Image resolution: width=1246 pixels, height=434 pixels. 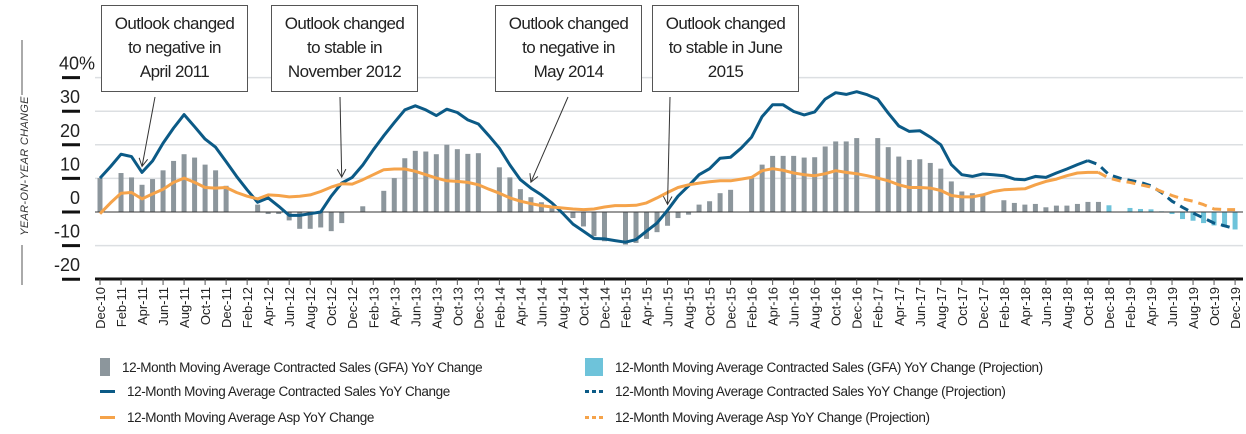 What do you see at coordinates (752, 307) in the screenshot?
I see `x-tick-label: Feb-16` at bounding box center [752, 307].